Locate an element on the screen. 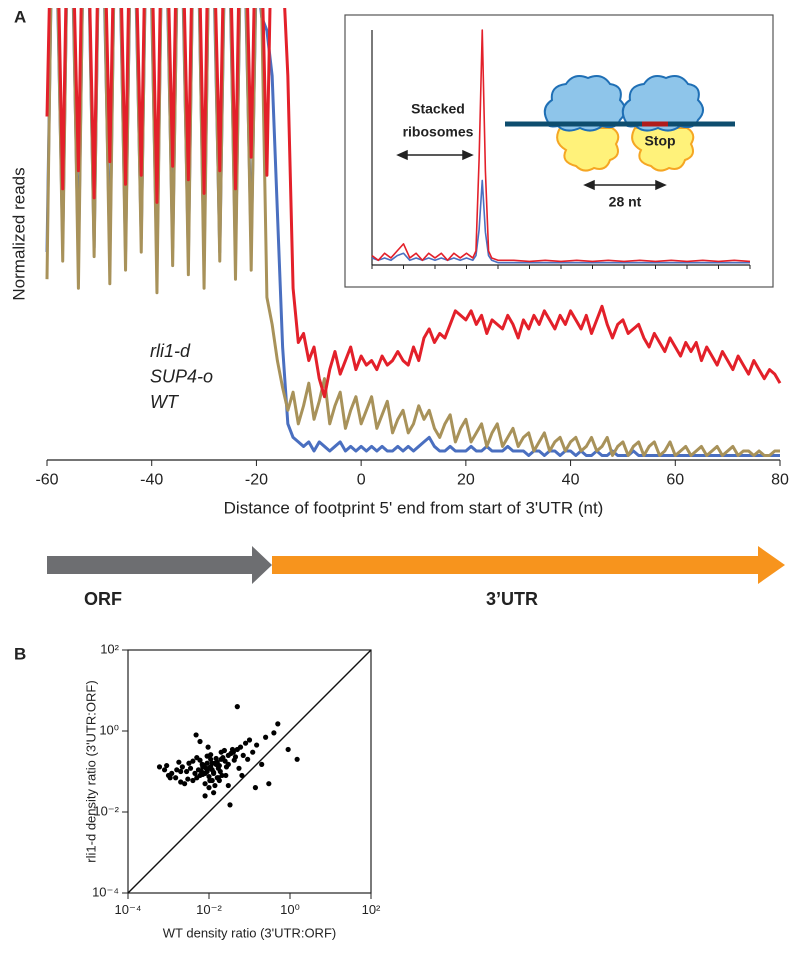 This screenshot has width=800, height=972. x-tick-label: 80 is located at coordinates (780, 480).